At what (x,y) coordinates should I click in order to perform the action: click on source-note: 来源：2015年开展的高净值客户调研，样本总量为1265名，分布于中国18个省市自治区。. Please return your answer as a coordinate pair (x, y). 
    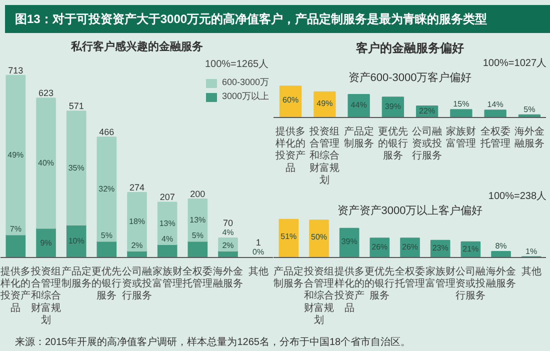
    Looking at the image, I should click on (213, 343).